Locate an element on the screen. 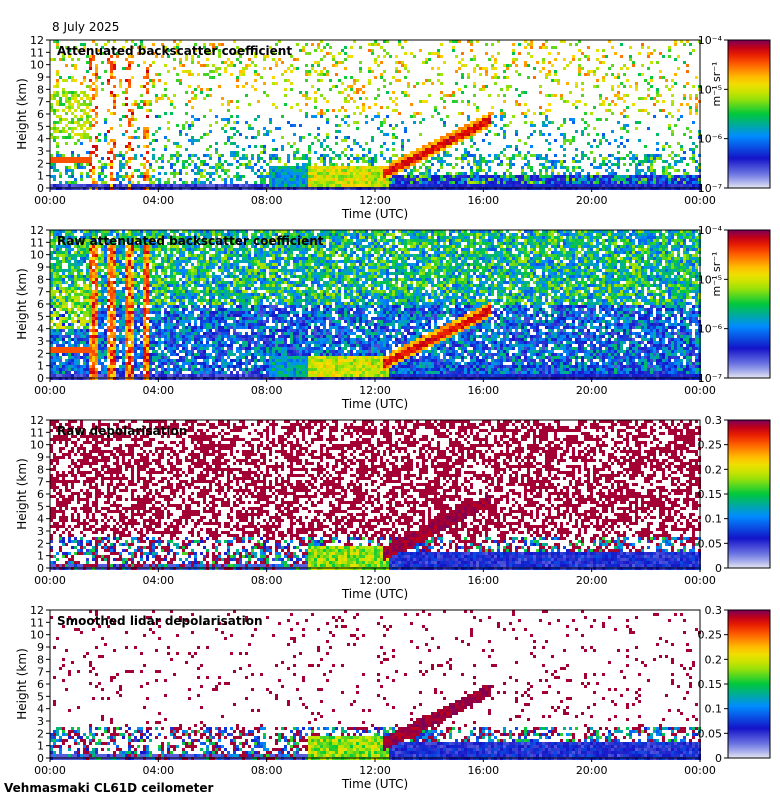  chart-title: Raw depolarisation is located at coordinates (122, 431).